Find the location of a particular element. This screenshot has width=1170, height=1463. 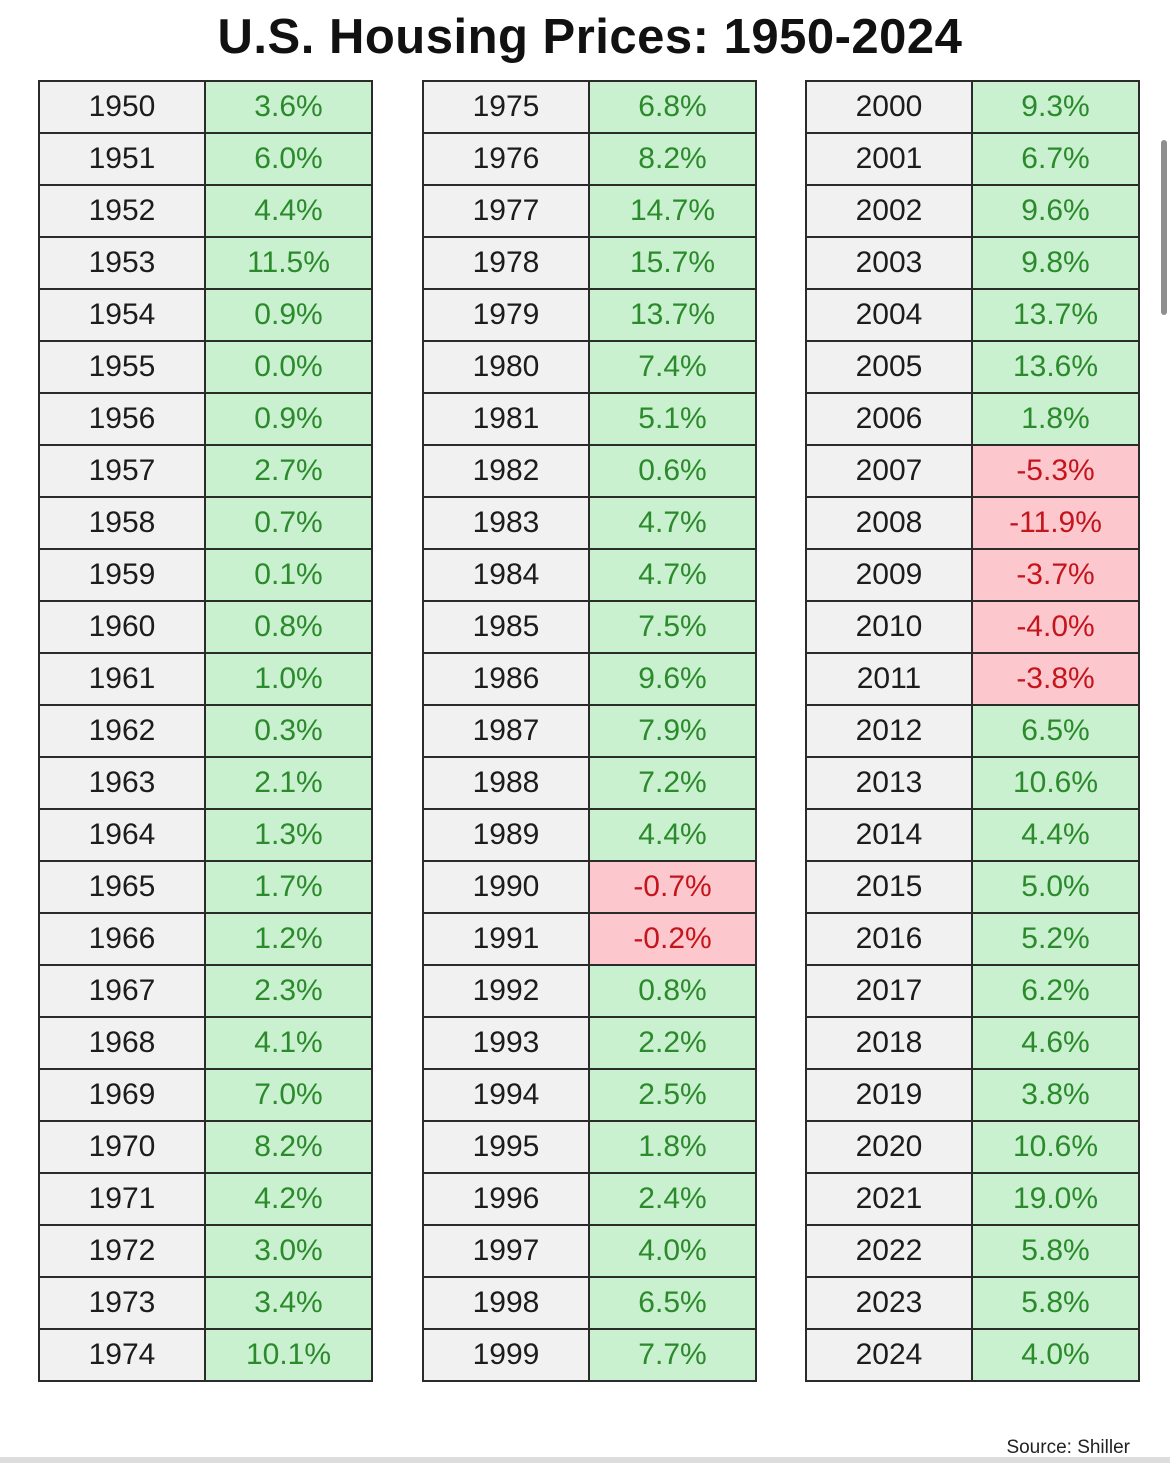

table-row: 2000 9.3% is located at coordinates (972, 107).